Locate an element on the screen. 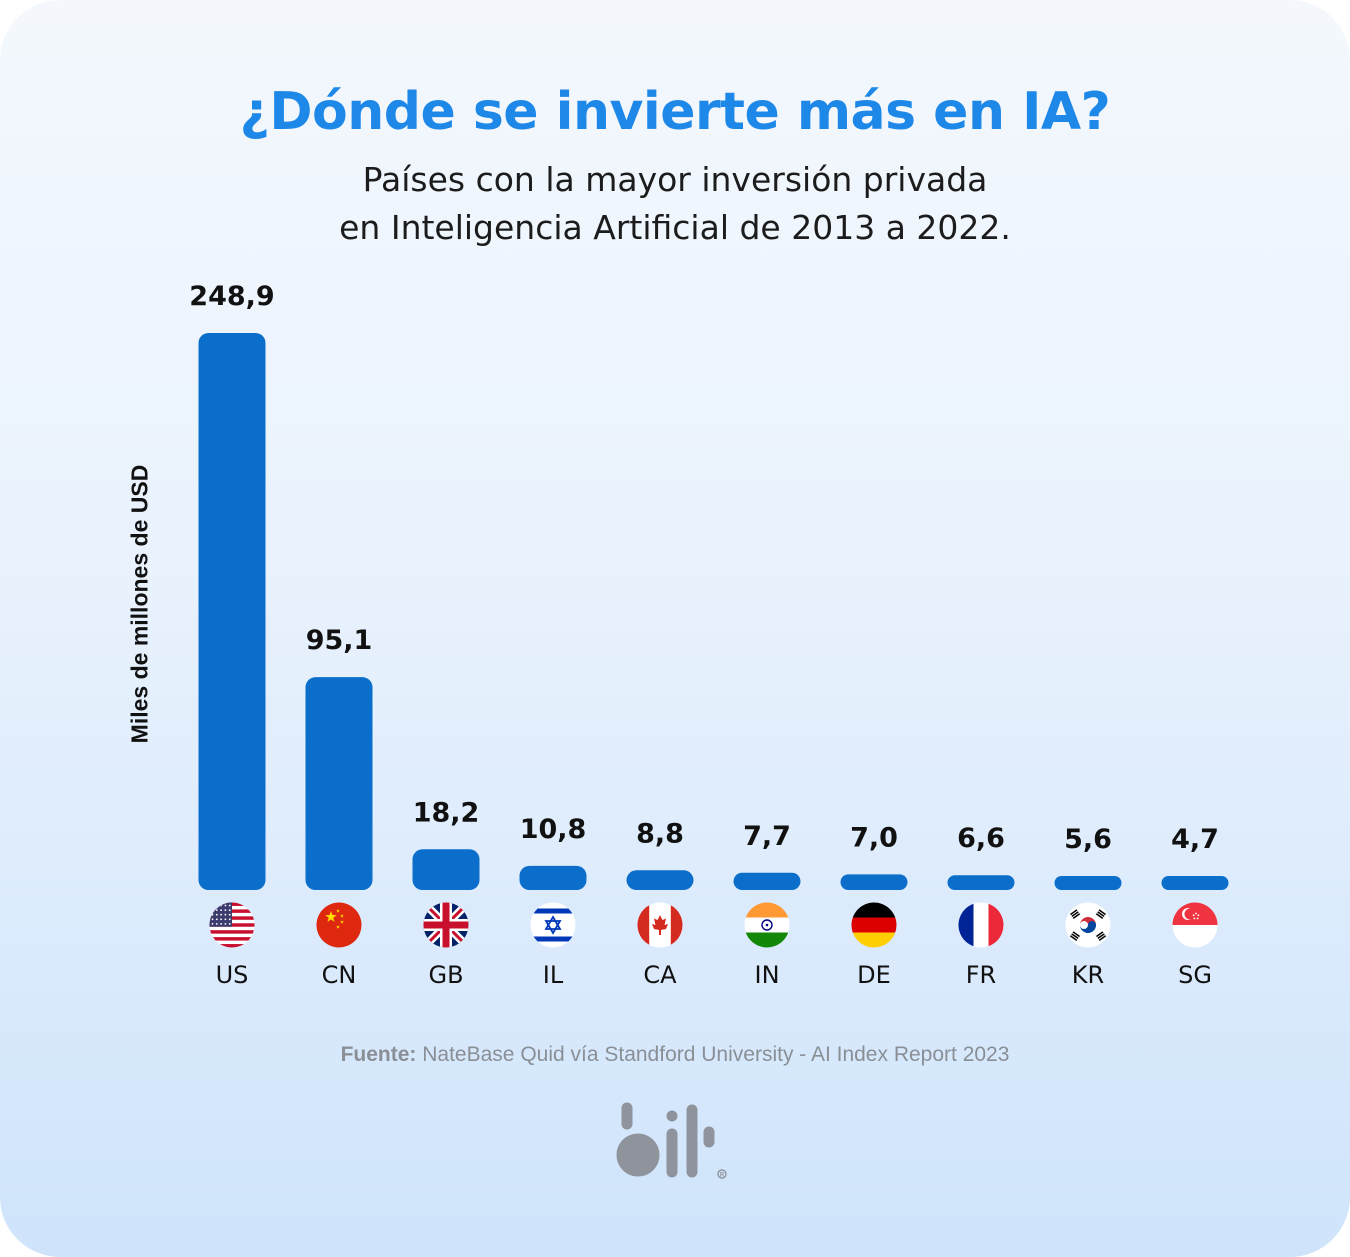 This screenshot has height=1257, width=1350. category-label-in: IN is located at coordinates (766, 975).